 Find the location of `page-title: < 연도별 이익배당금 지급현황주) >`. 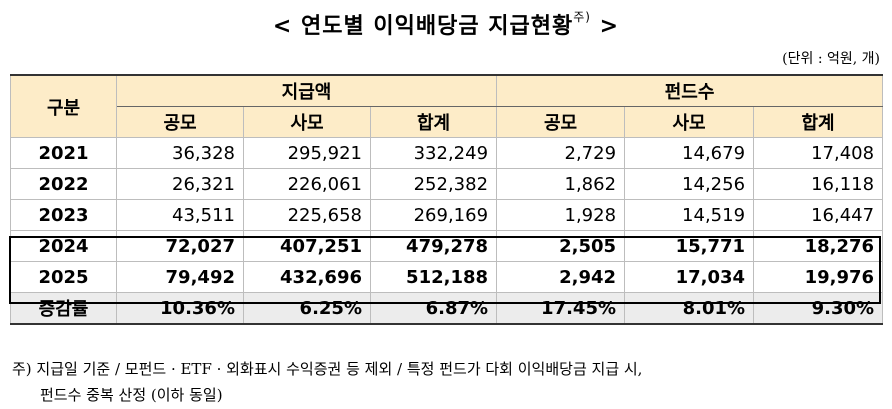

page-title: < 연도별 이익배당금 지급현황주) > is located at coordinates (446, 24).